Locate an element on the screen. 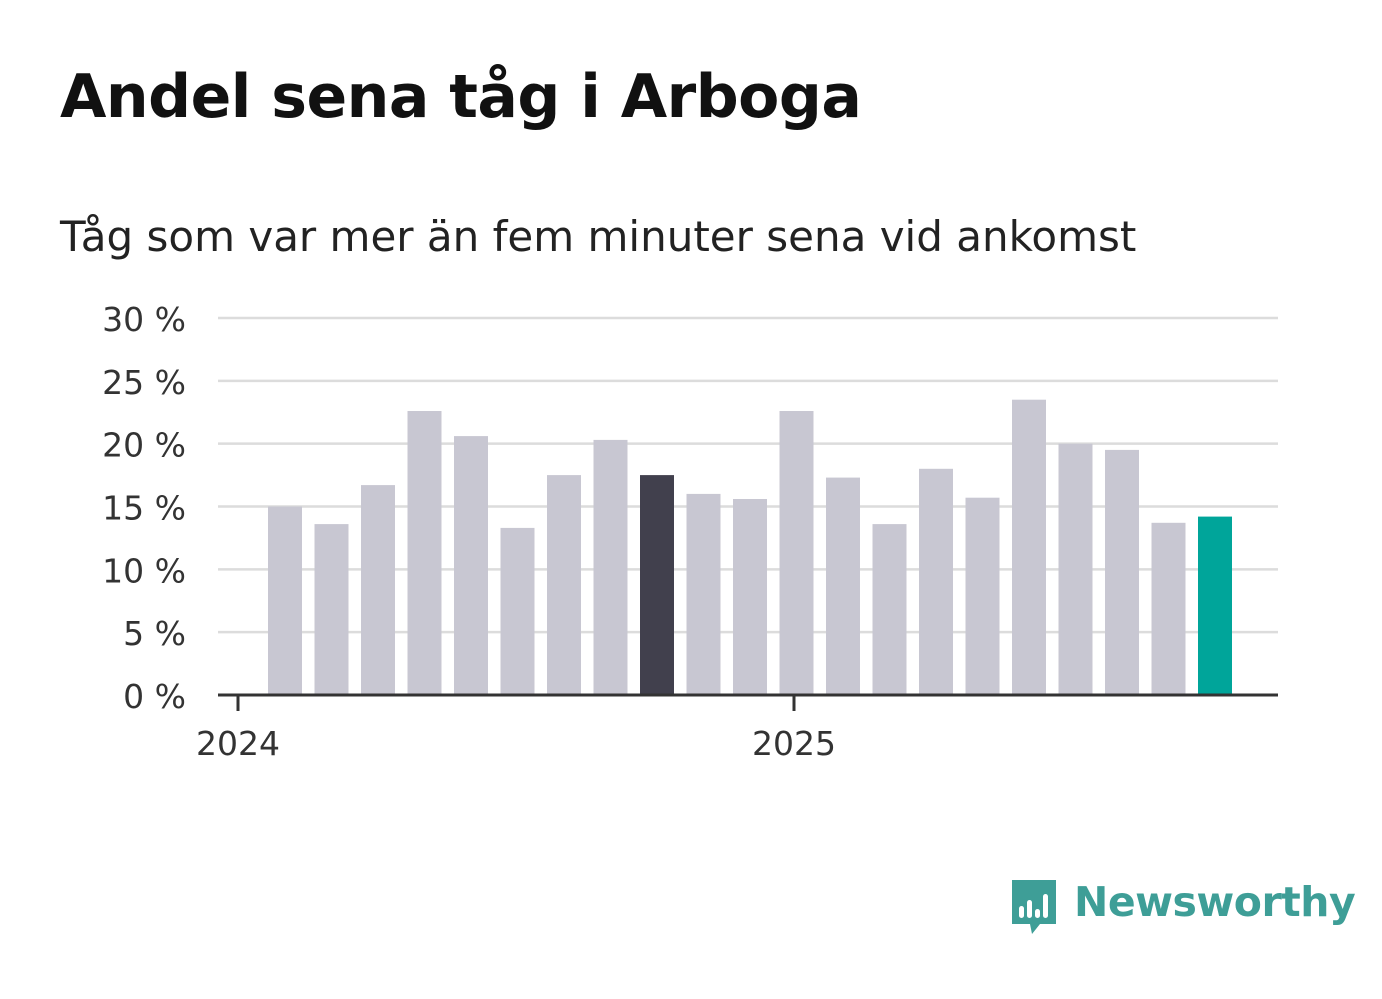  y-tick-label-15: 15 % is located at coordinates (144, 508).